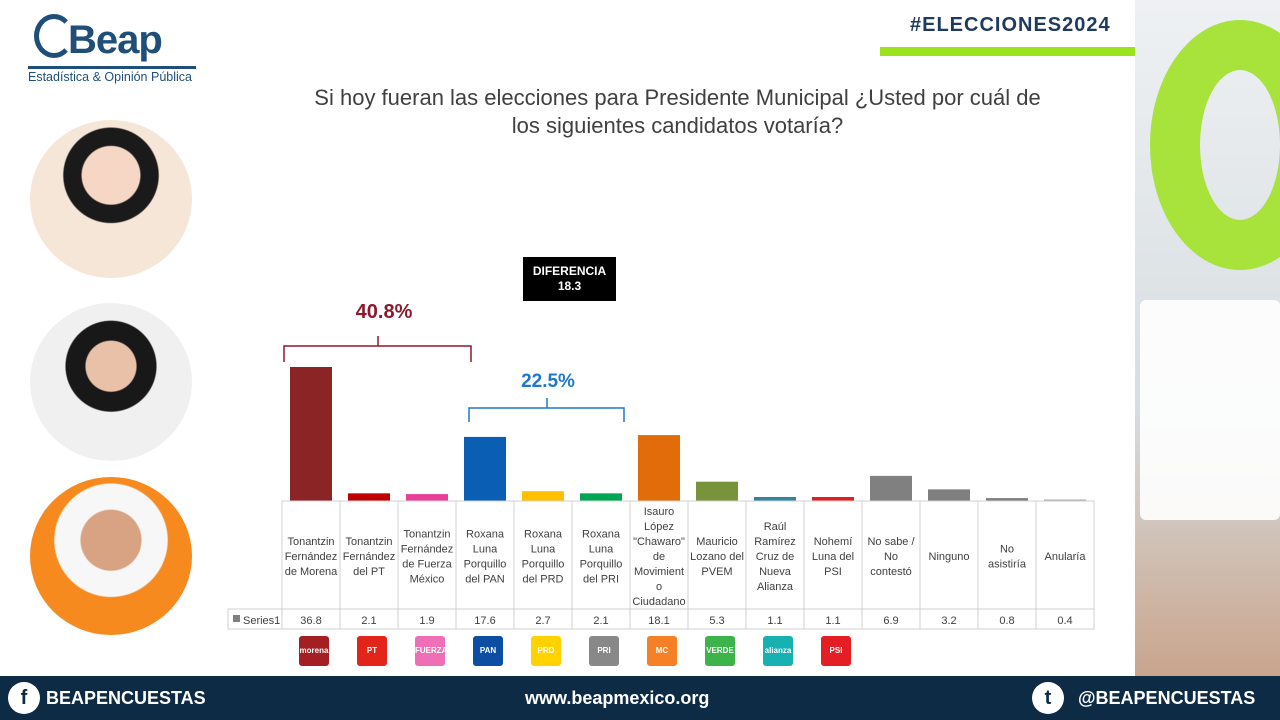  What do you see at coordinates (717, 557) in the screenshot?
I see `category-label: Mauricio Lozano del PVEM` at bounding box center [717, 557].